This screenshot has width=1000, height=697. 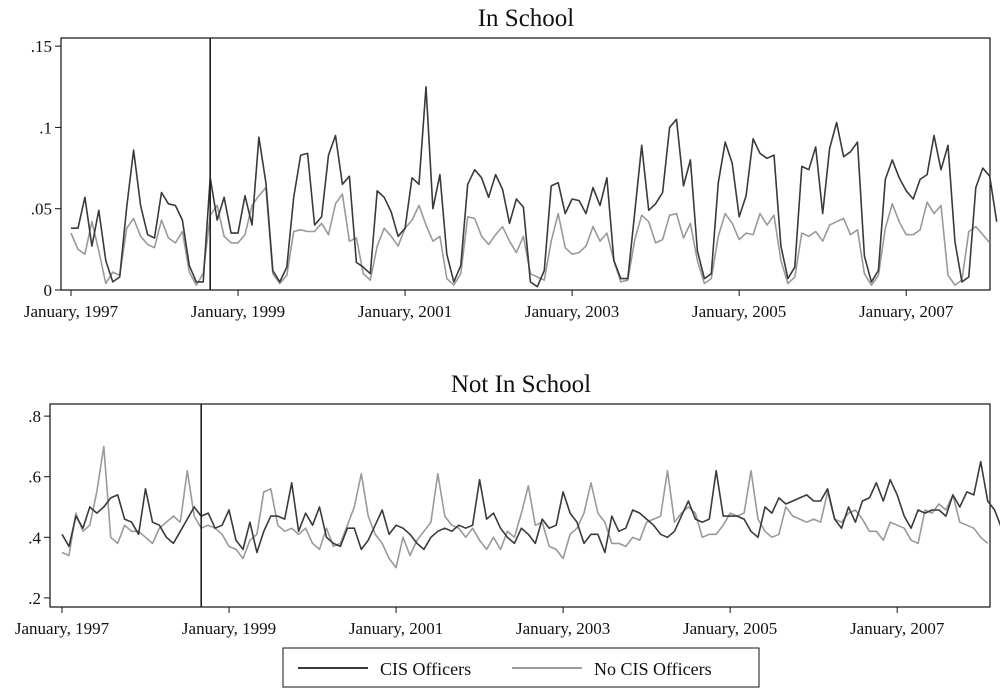 I want to click on y-tick-label: .15, so click(x=41, y=46).